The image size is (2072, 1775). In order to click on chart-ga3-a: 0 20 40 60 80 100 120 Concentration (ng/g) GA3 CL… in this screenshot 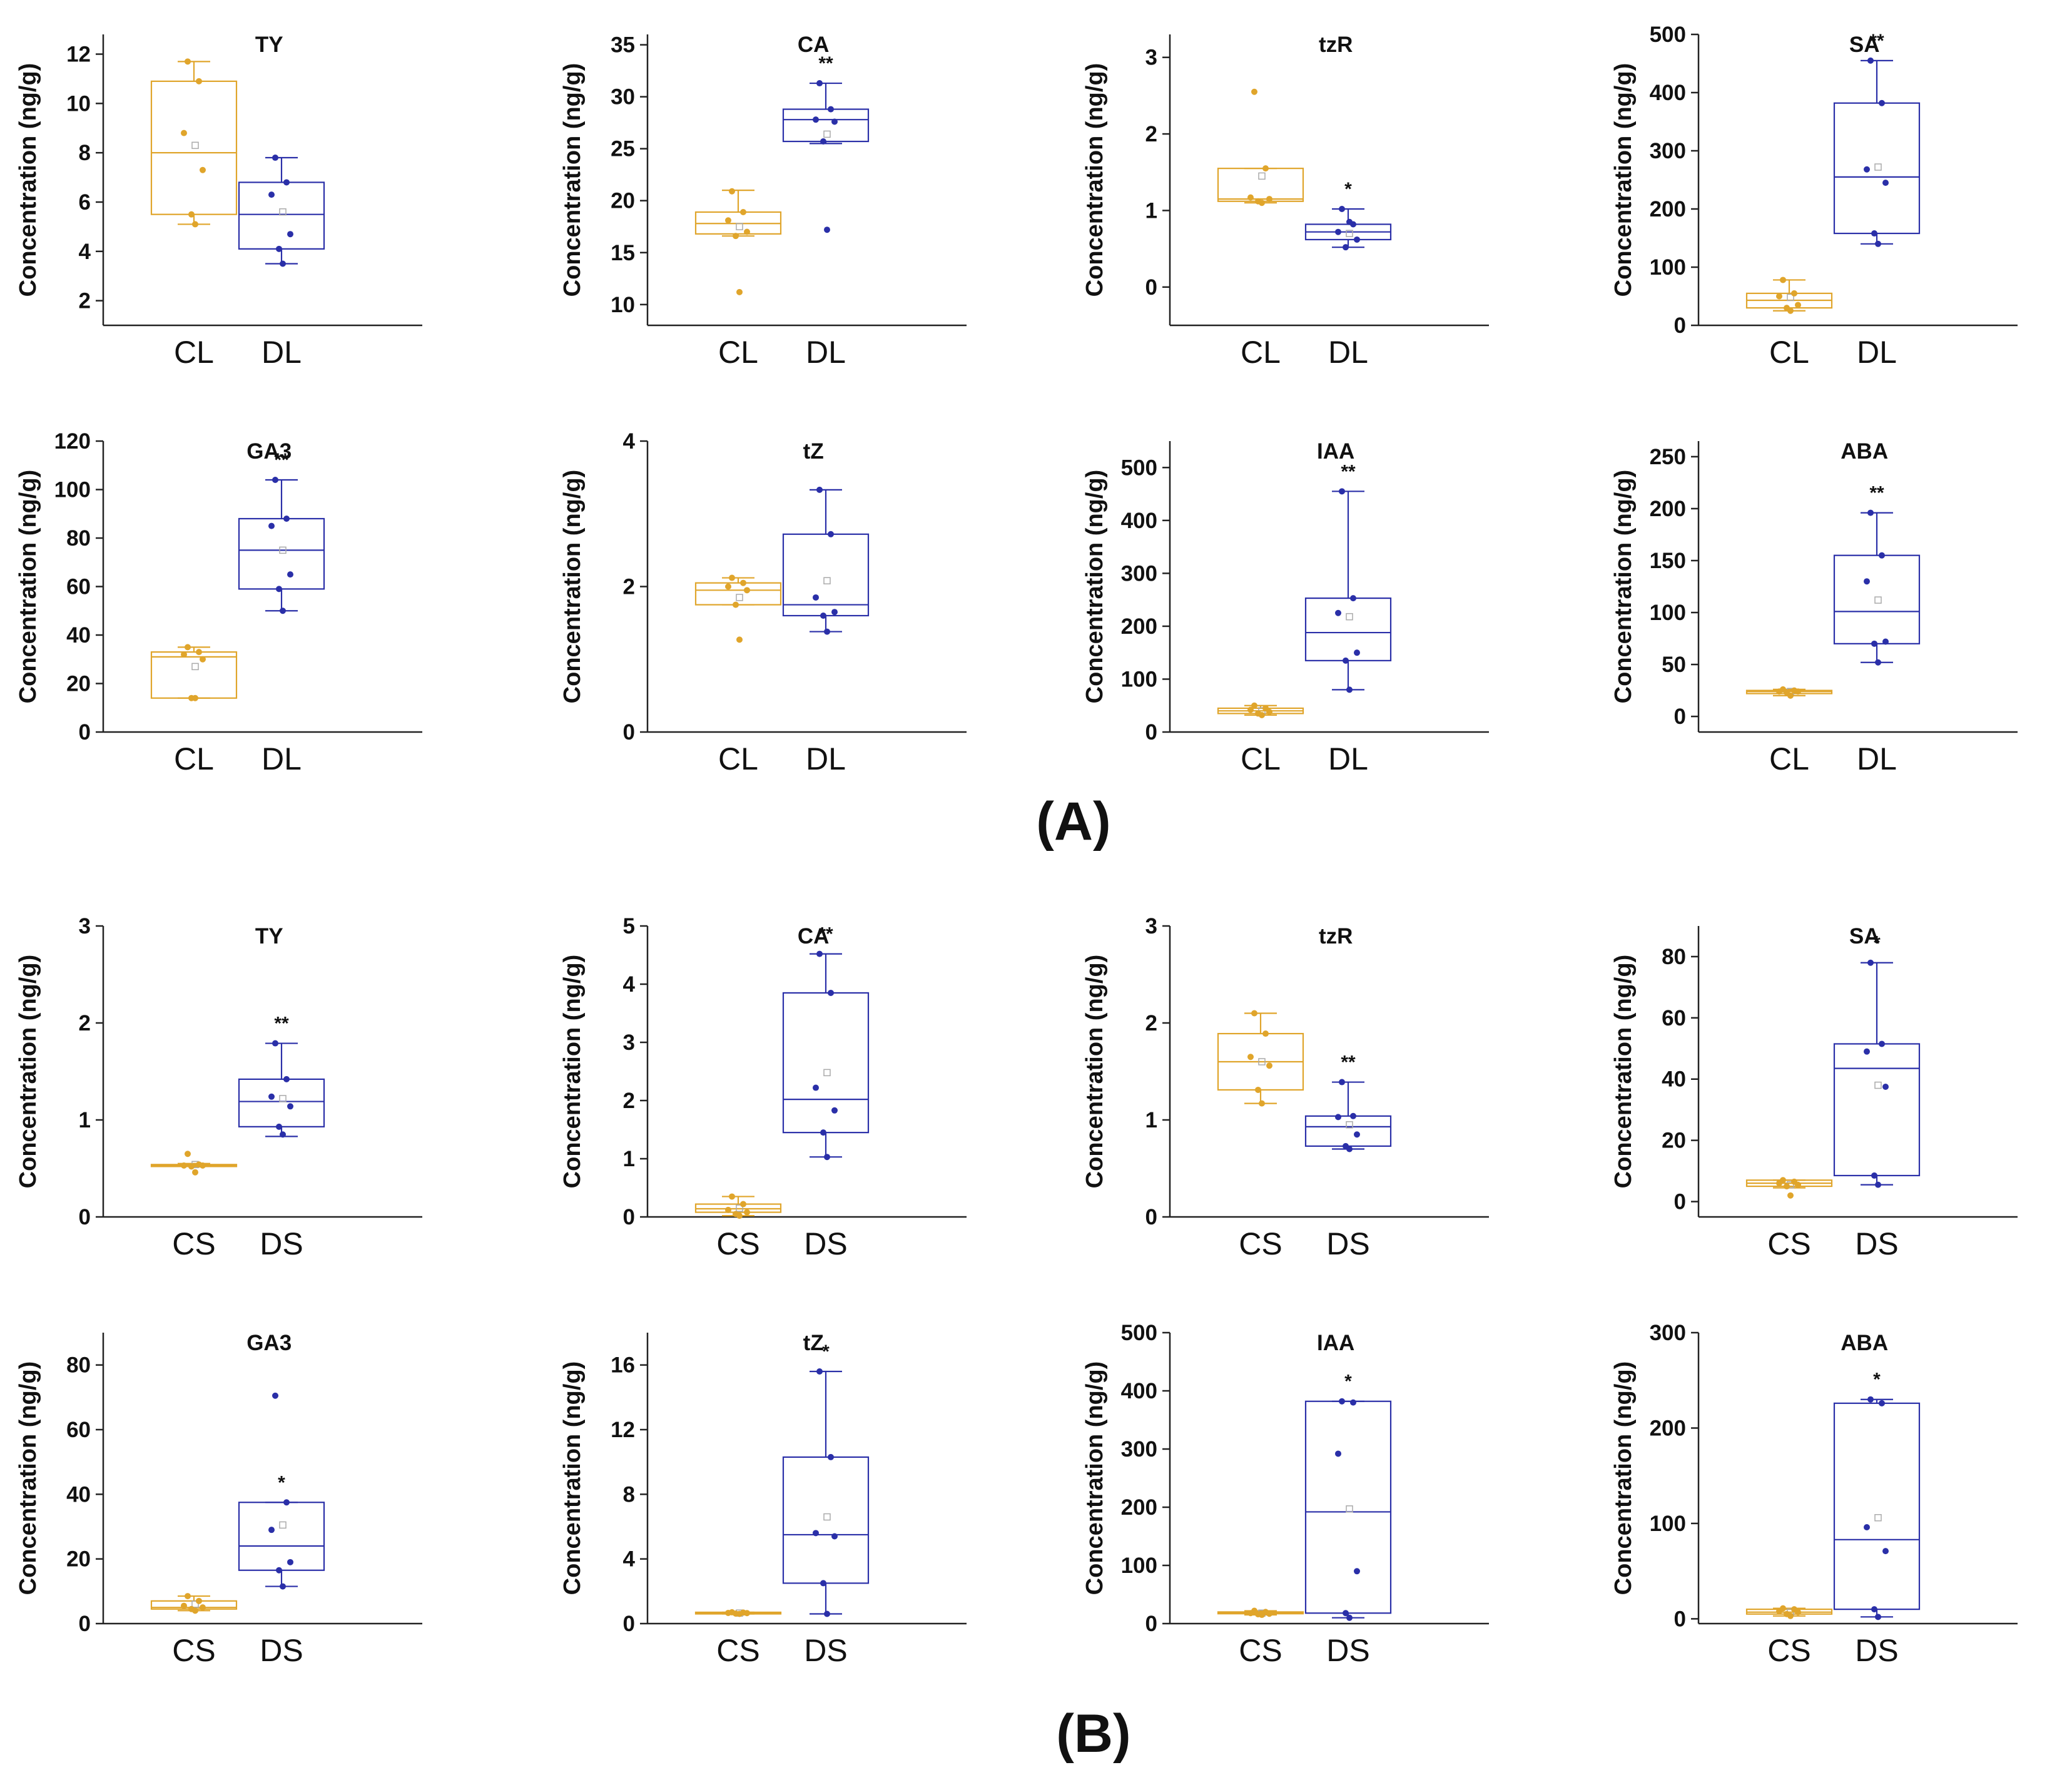, I will do `click(218, 602)`.